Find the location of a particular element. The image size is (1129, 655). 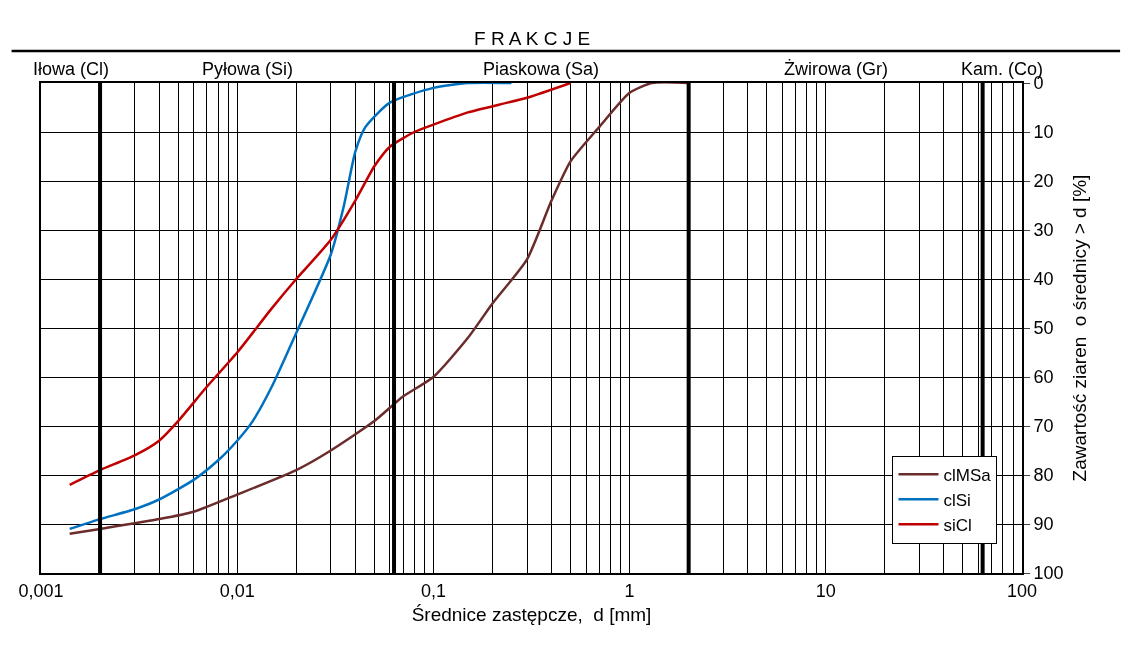

y-tick-label: 60 is located at coordinates (1043, 377).